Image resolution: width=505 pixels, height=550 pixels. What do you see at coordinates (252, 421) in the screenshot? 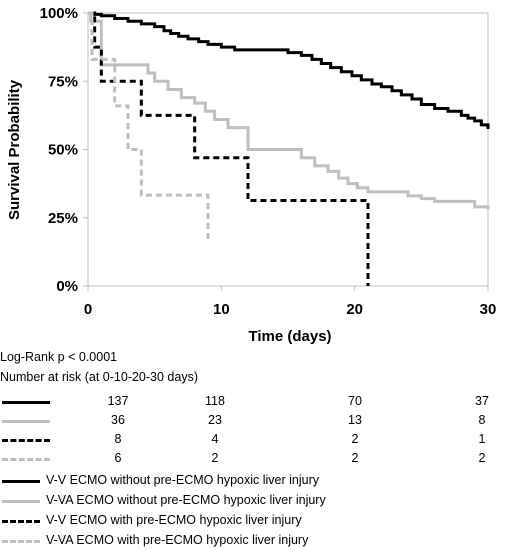
I see `risk-table-row: 36 23 13 8` at bounding box center [252, 421].